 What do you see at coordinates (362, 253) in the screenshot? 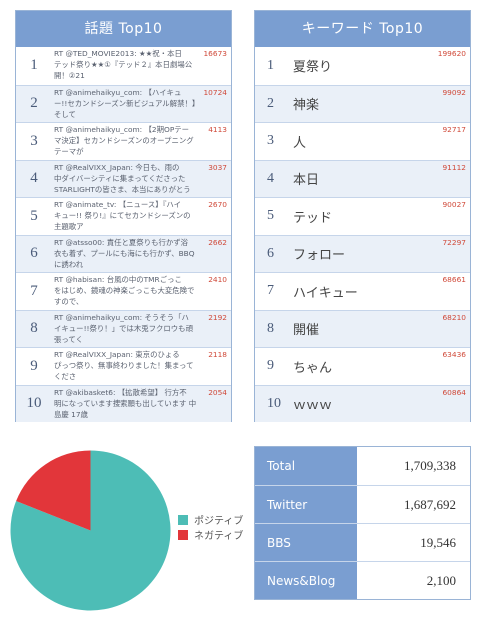
I see `keyword-row: 6 フォロー 72297` at bounding box center [362, 253].